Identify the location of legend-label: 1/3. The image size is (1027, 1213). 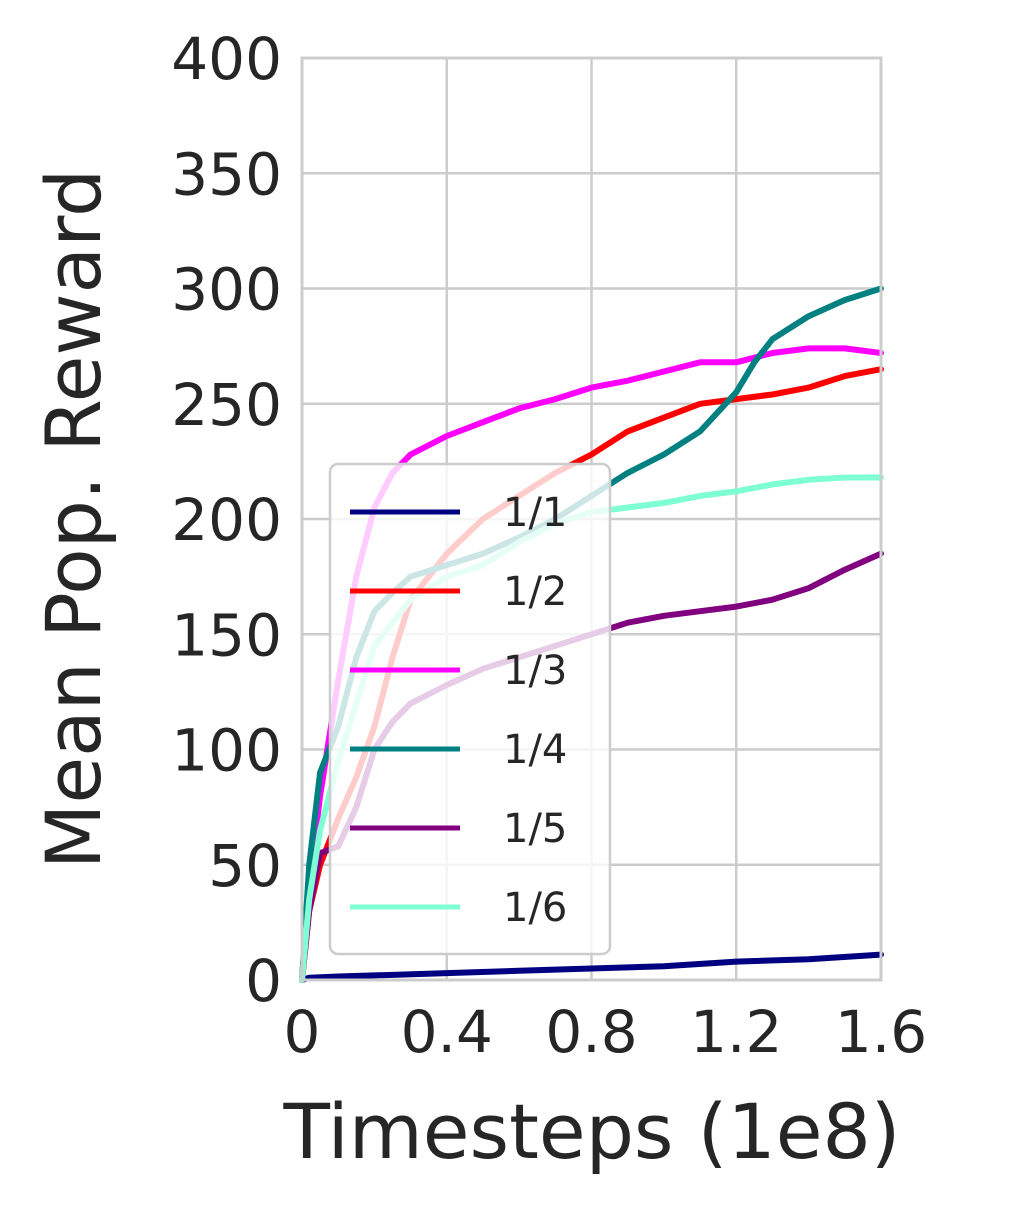
(535, 671).